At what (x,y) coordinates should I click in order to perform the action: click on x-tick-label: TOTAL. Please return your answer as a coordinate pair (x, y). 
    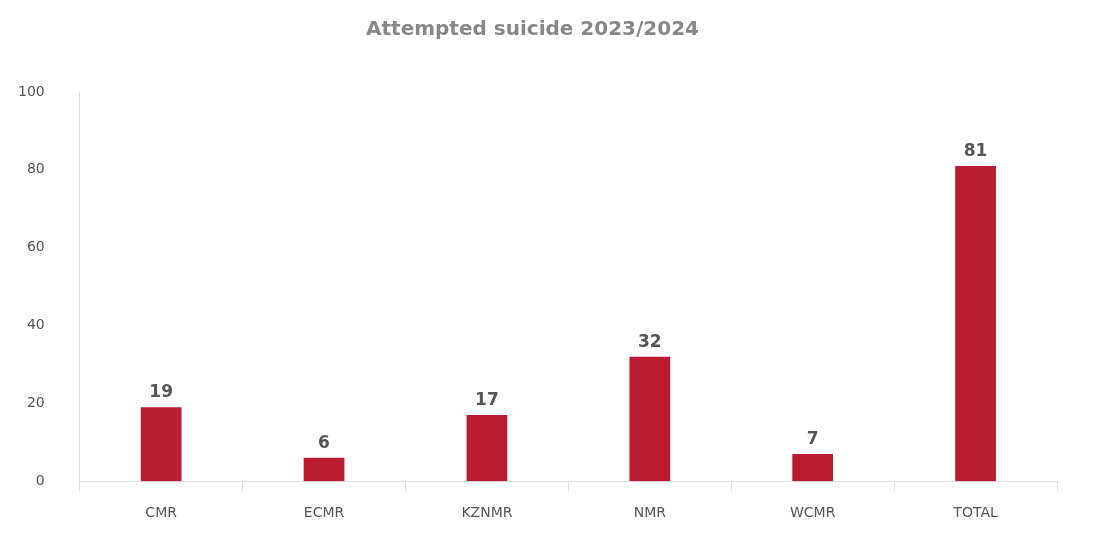
    Looking at the image, I should click on (975, 512).